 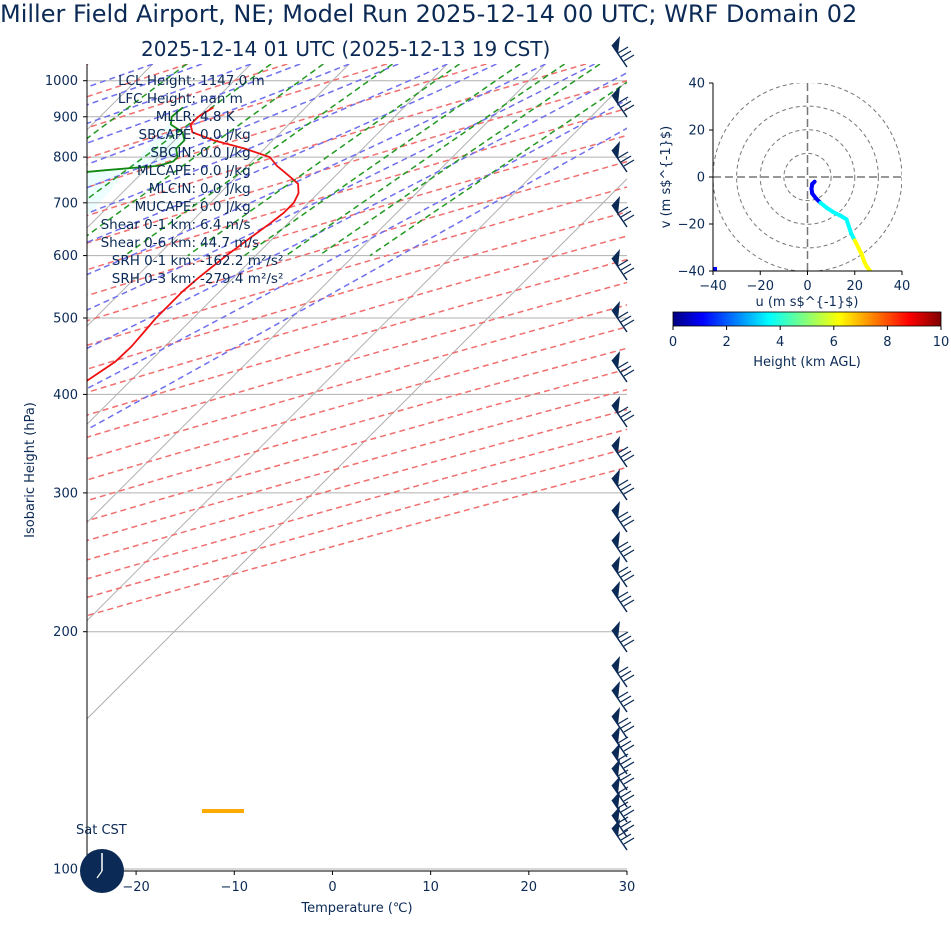 I want to click on dewpoint-profile, so click(x=136, y=139).